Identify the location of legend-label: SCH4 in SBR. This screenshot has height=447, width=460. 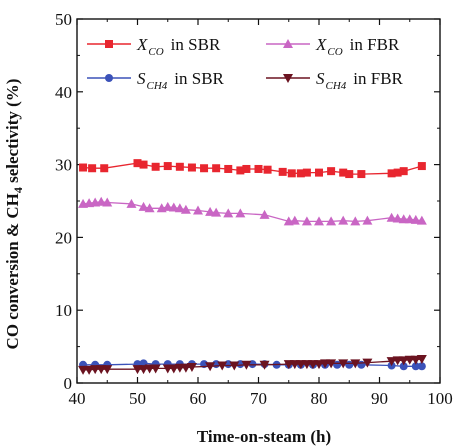
(181, 80).